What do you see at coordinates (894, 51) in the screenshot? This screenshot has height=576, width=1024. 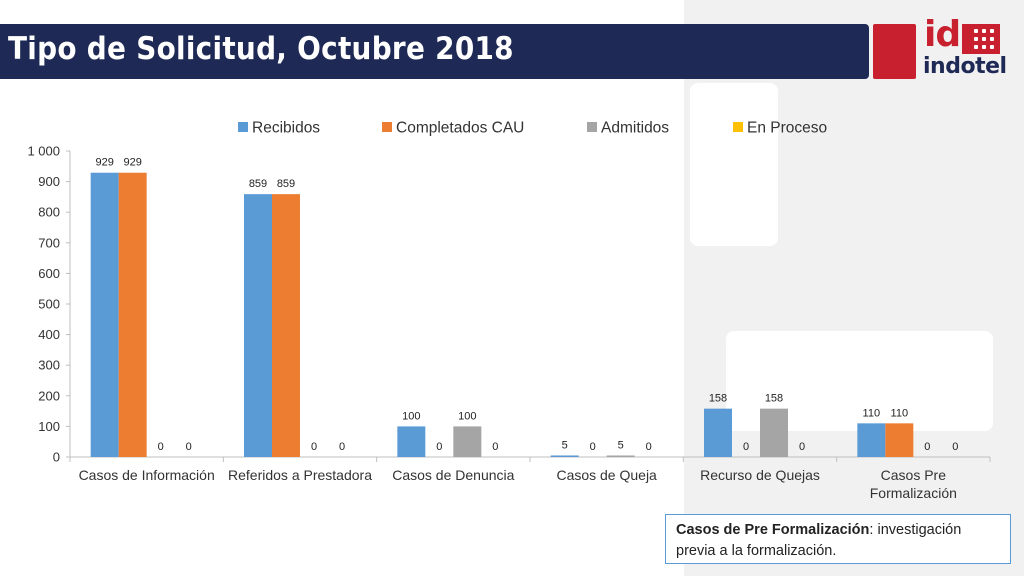 I see `logo-red-block` at bounding box center [894, 51].